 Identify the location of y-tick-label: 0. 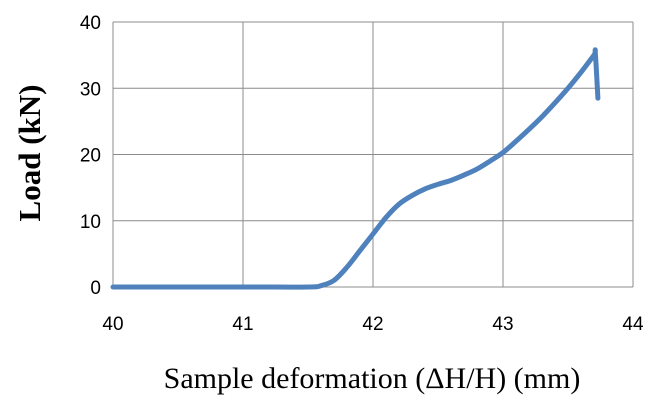
(95, 288).